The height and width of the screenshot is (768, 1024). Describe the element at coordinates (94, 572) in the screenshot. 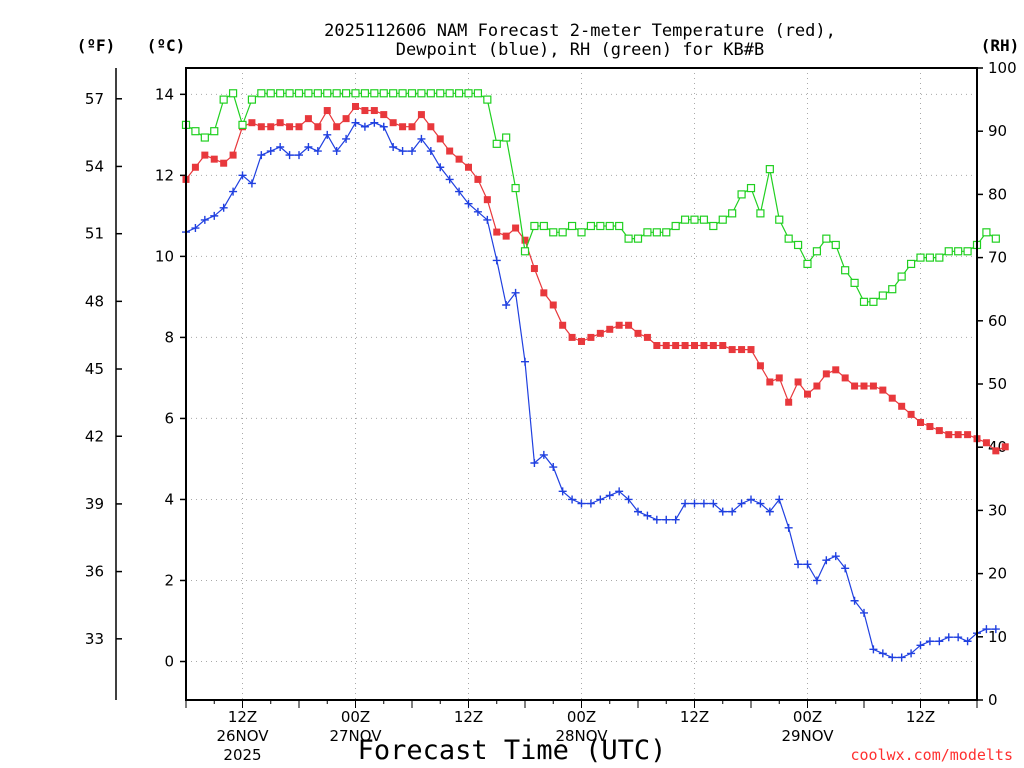

I see `fahrenheit-tick-label: 36` at that location.